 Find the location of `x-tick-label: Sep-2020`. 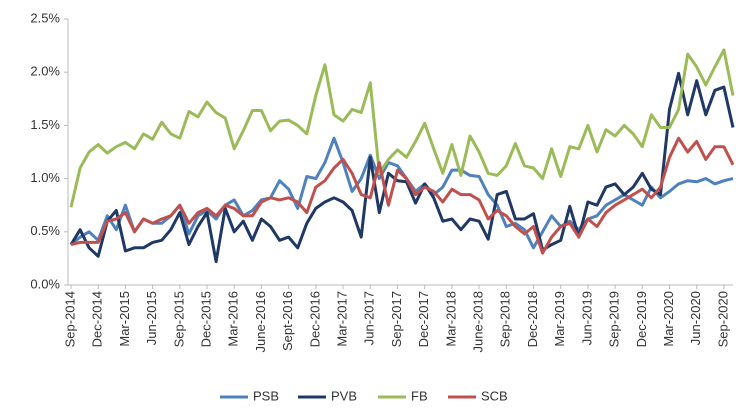

x-tick-label: Sep-2020 is located at coordinates (722, 319).